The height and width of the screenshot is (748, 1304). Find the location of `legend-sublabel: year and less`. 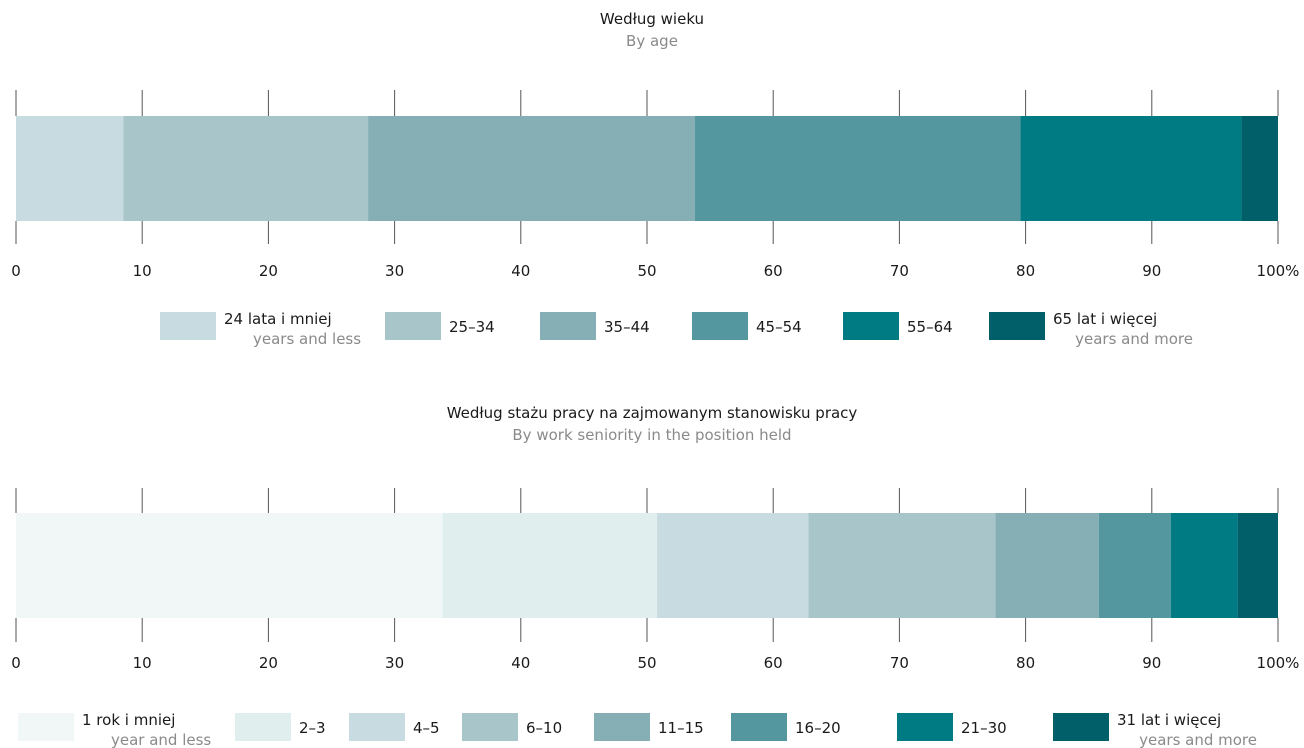

legend-sublabel: year and less is located at coordinates (161, 739).